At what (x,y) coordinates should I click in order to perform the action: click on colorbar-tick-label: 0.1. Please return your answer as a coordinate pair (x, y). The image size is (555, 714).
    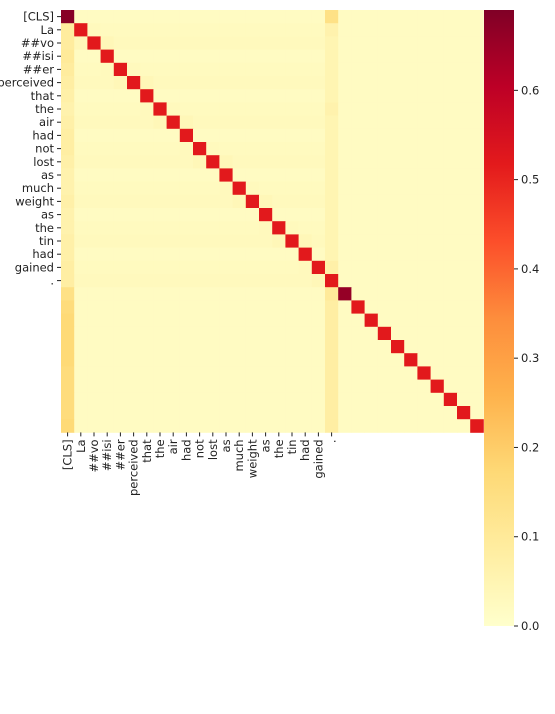
    Looking at the image, I should click on (530, 537).